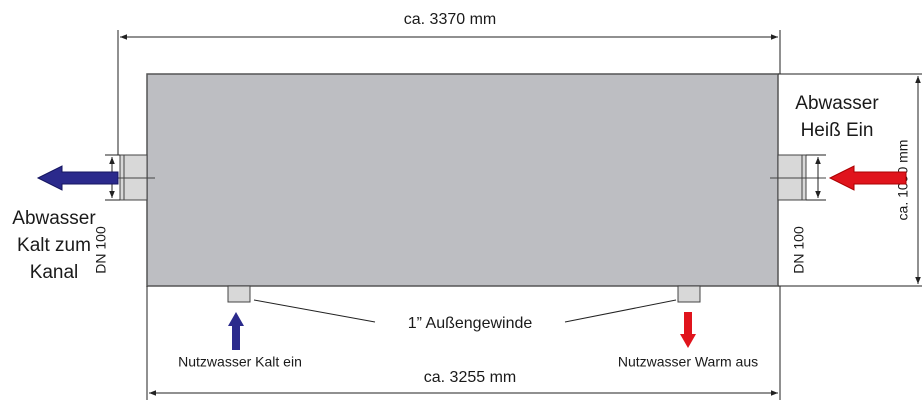  What do you see at coordinates (688, 362) in the screenshot?
I see `label: Nutzwasser Warm aus` at bounding box center [688, 362].